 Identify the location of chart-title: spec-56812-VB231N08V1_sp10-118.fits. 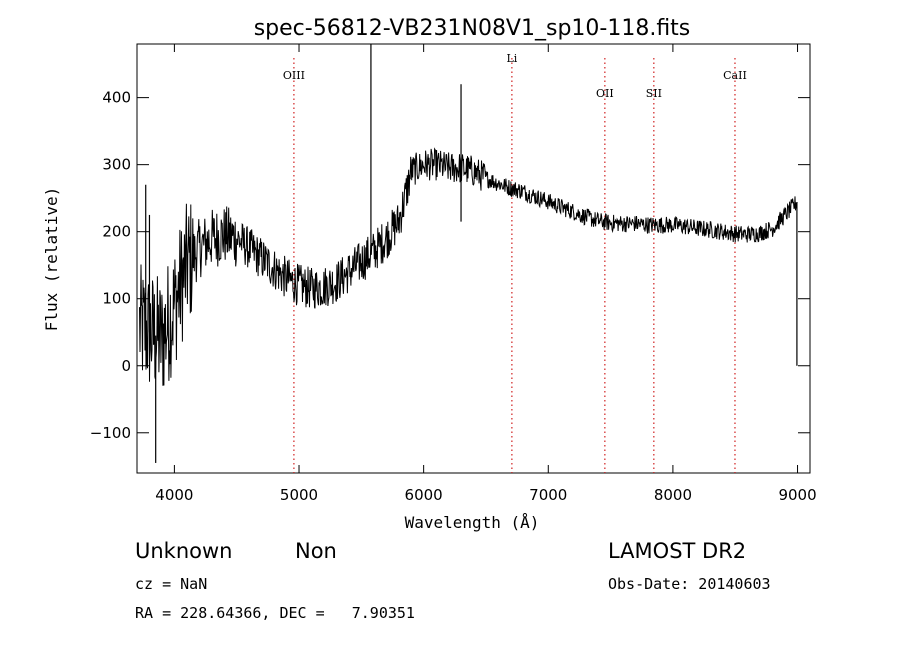
(472, 28).